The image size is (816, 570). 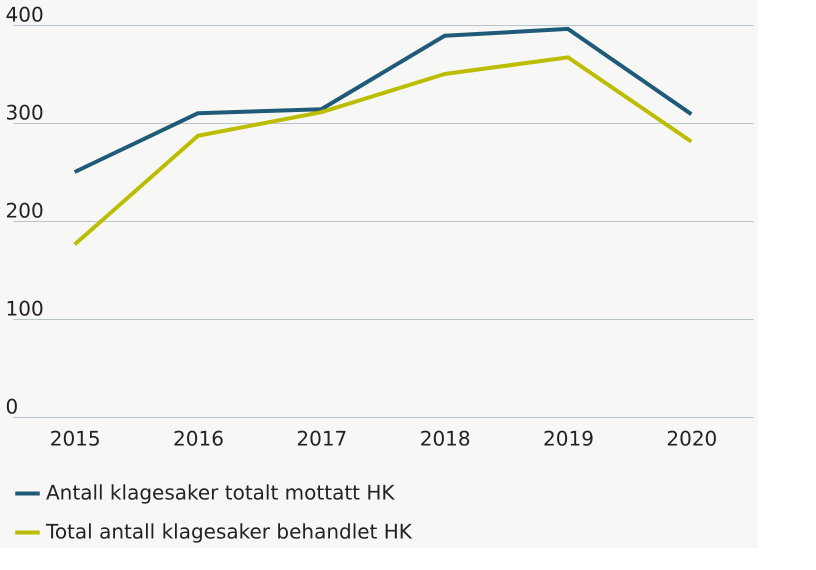 What do you see at coordinates (229, 532) in the screenshot?
I see `legend-label: Total antall klagesaker behandlet HK` at bounding box center [229, 532].